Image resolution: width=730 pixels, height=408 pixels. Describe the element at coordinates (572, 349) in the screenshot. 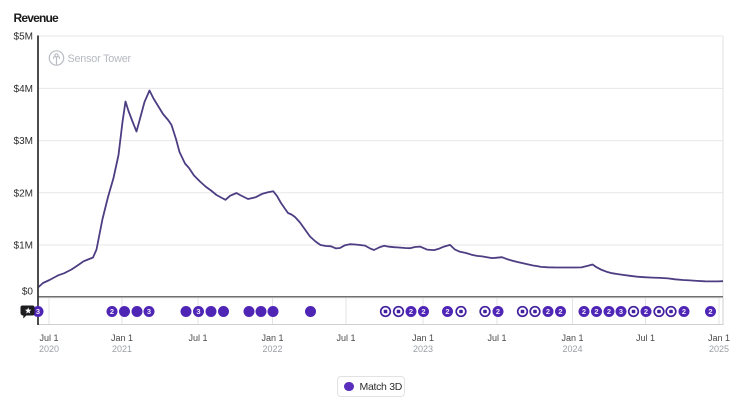

I see `svg-text: 2024` at that location.